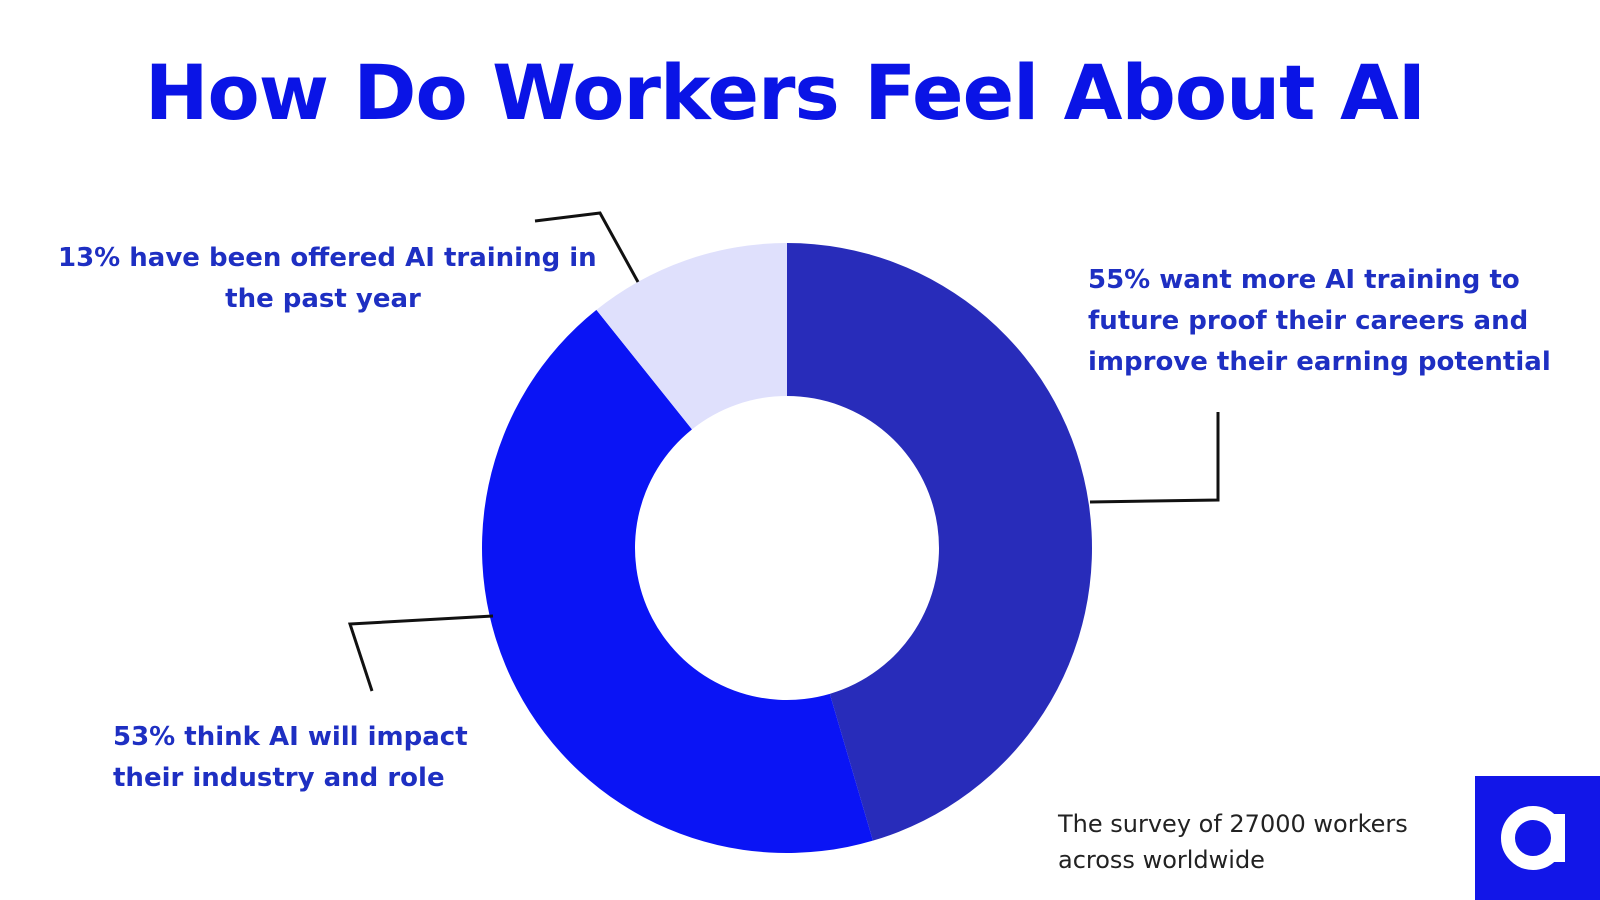 This screenshot has height=900, width=1600. Describe the element at coordinates (1308, 321) in the screenshot. I see `callout-55-line-2: future proof their careers and` at that location.